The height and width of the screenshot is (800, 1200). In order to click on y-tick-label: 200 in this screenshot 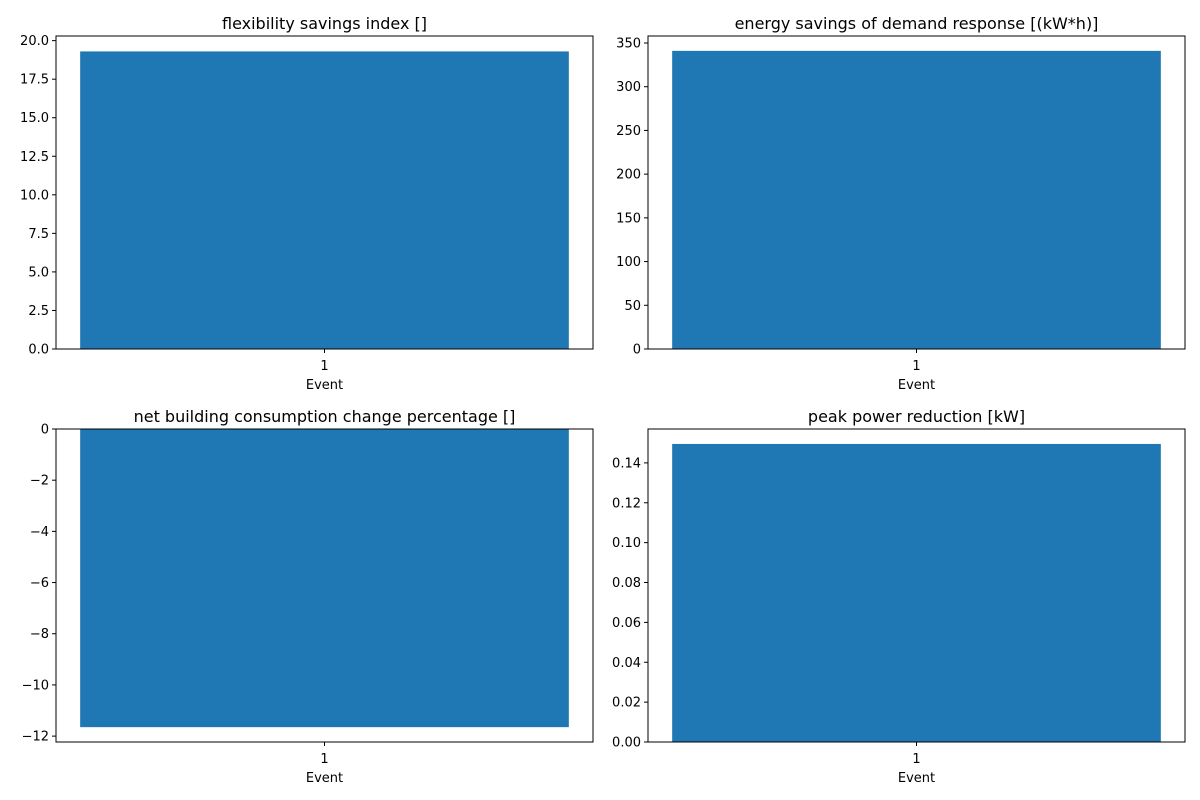, I will do `click(628, 175)`.